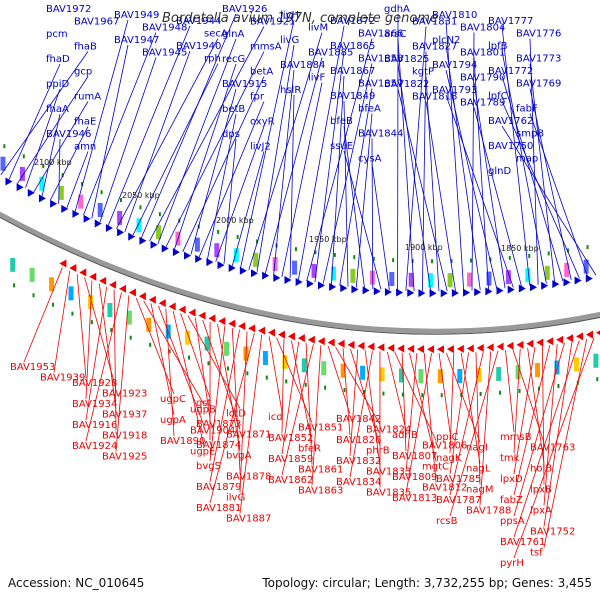 Image resolution: width=600 pixels, height=600 pixels. What do you see at coordinates (239, 456) in the screenshot?
I see `reverse-gene-label: bvgA` at bounding box center [239, 456].